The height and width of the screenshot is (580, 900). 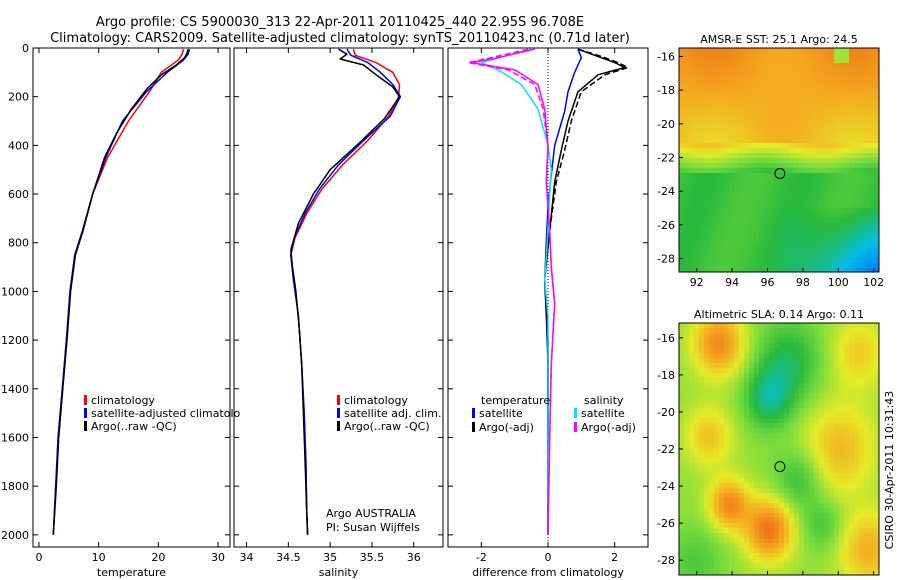 I want to click on sst_map-x-tick-label: 96, so click(x=767, y=282).